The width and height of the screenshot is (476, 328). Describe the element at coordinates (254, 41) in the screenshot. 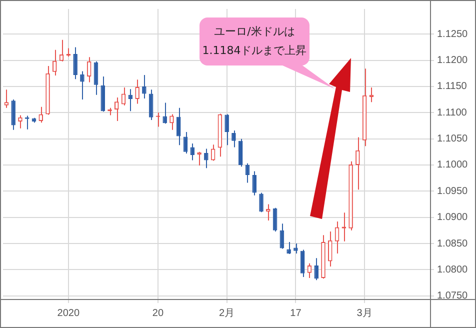

I see `annotation: ユーロ/米ドルは 1.1184ドルまで上昇` at that location.